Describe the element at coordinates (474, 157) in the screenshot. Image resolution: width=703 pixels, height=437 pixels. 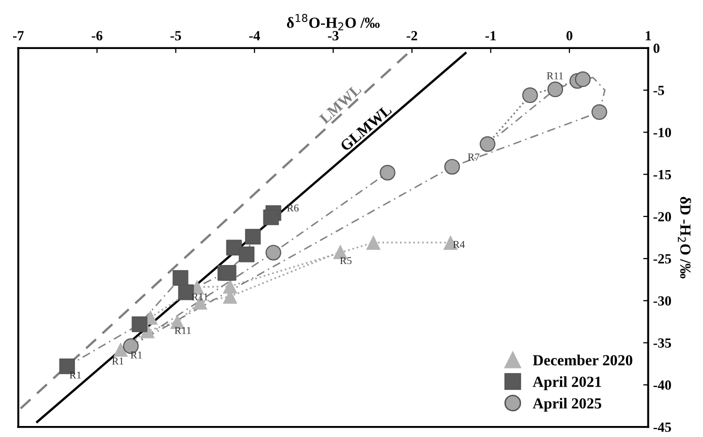
I see `annotation: R7` at that location.